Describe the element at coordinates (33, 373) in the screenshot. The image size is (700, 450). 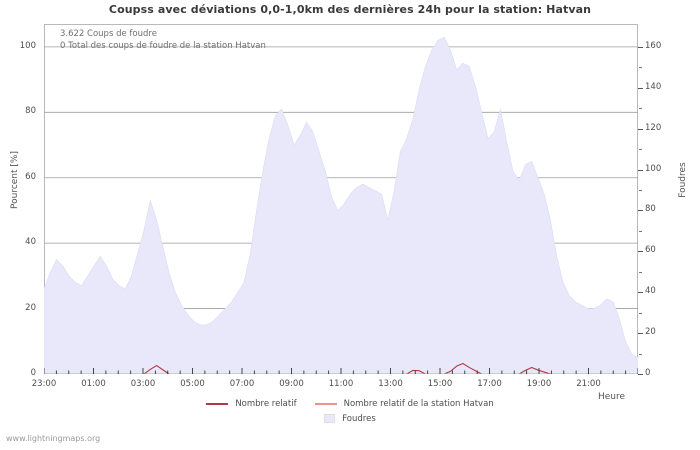
I see `y-axis-left-tick-label: 0` at that location.